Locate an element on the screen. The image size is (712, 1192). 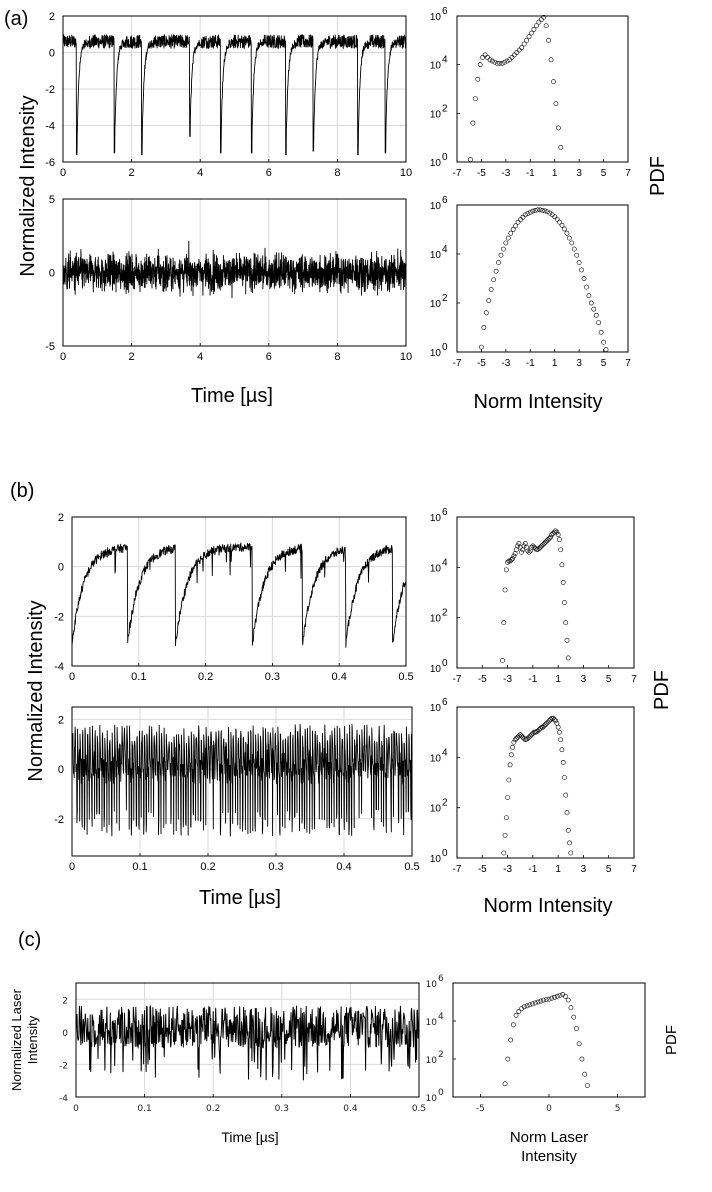
x-tick-label: -7 is located at coordinates (457, 363).